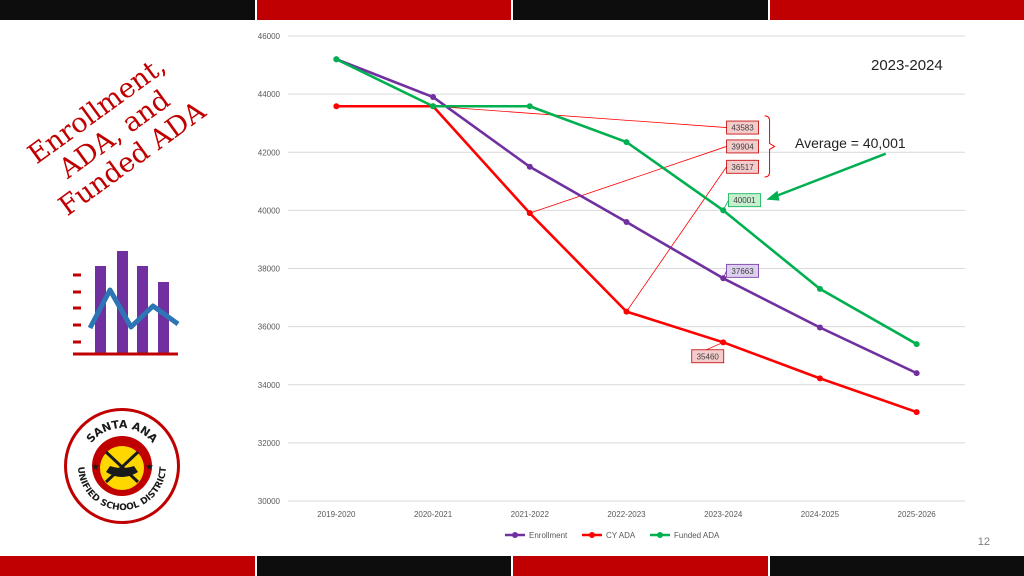 The image size is (1024, 576). What do you see at coordinates (269, 210) in the screenshot?
I see `y-tick-label: 40000` at bounding box center [269, 210].